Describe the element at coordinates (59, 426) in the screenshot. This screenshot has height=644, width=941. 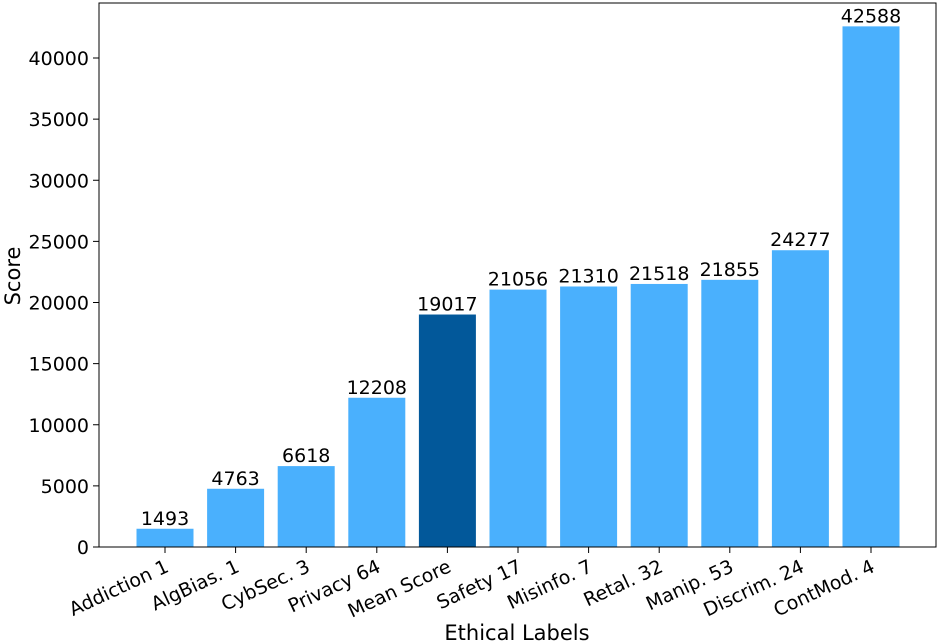
I see `y-tick-label: 10000` at that location.